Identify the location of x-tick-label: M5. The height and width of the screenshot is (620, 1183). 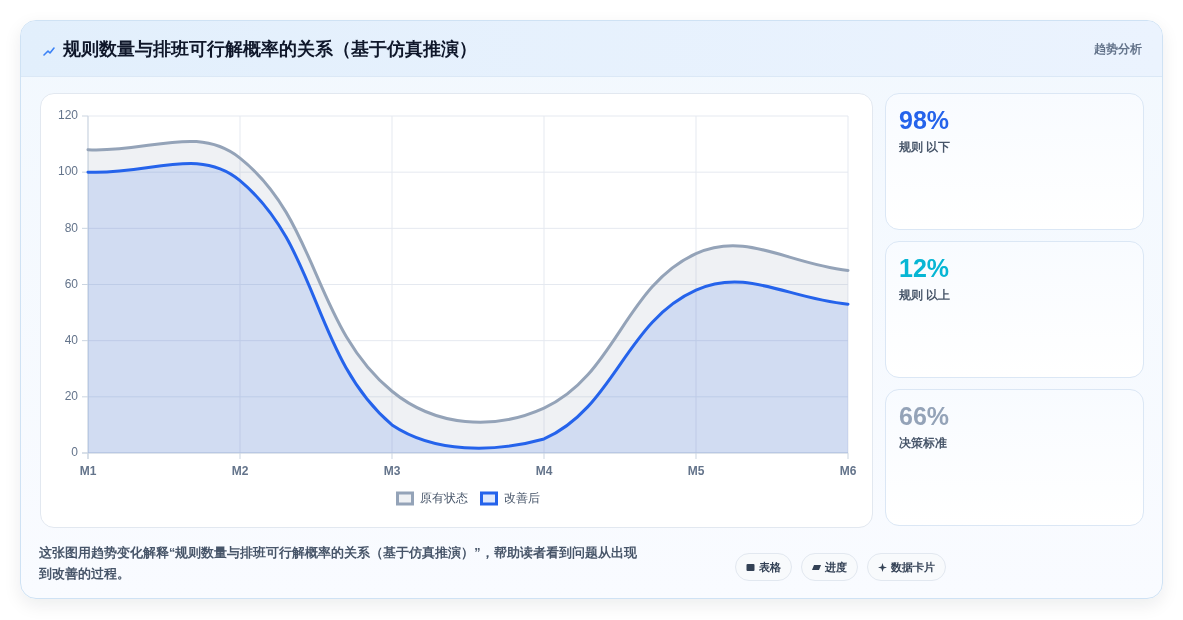
(696, 471).